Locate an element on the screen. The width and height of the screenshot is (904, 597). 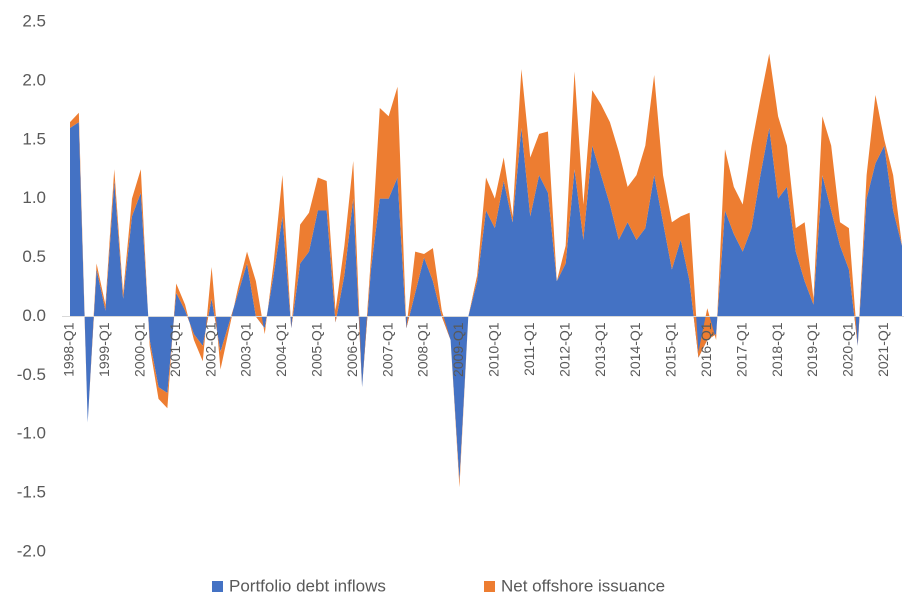
x-tick-label: 2018-Q1 is located at coordinates (777, 349).